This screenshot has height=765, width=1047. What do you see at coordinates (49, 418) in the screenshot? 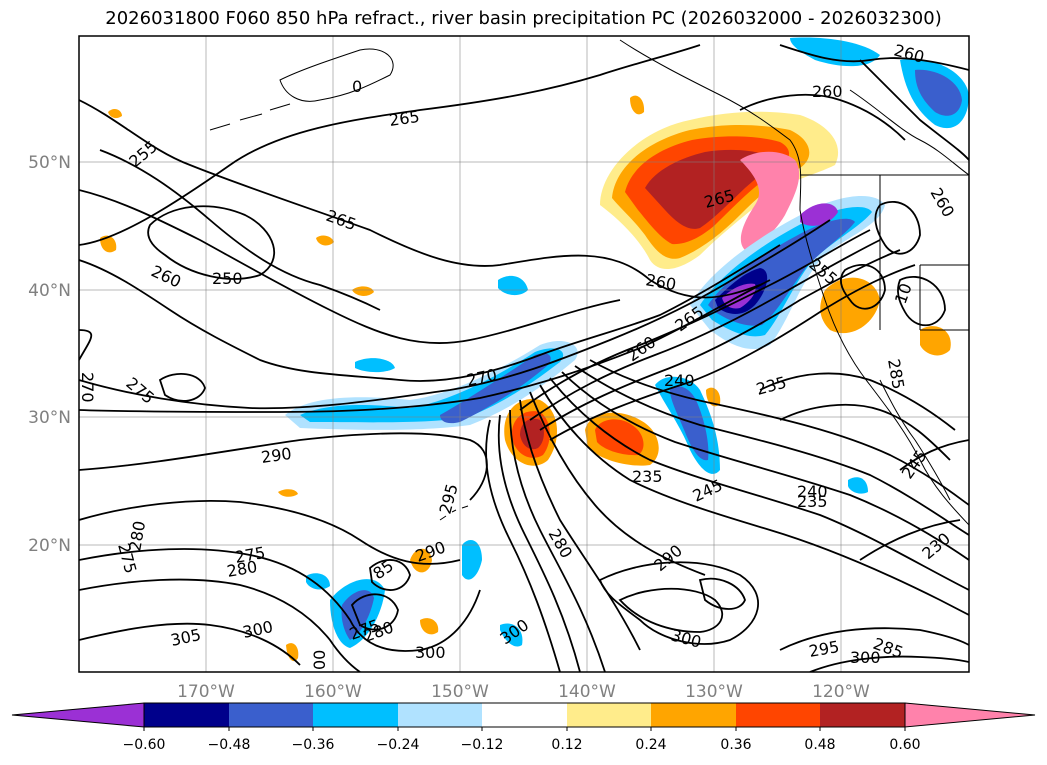
I see `lat-tick-label: 30°N` at bounding box center [49, 418].